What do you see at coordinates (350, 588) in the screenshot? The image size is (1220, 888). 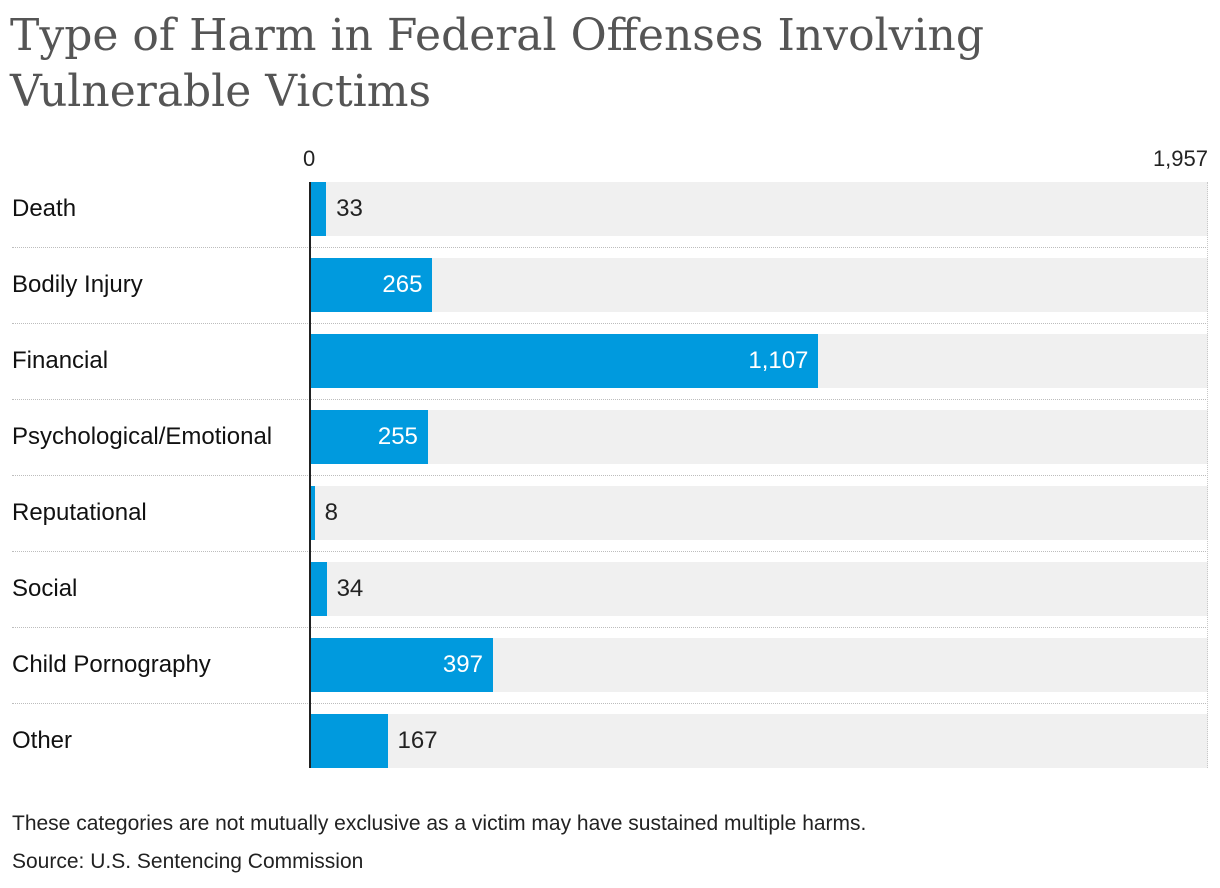 I see `value-label-social: 34` at bounding box center [350, 588].